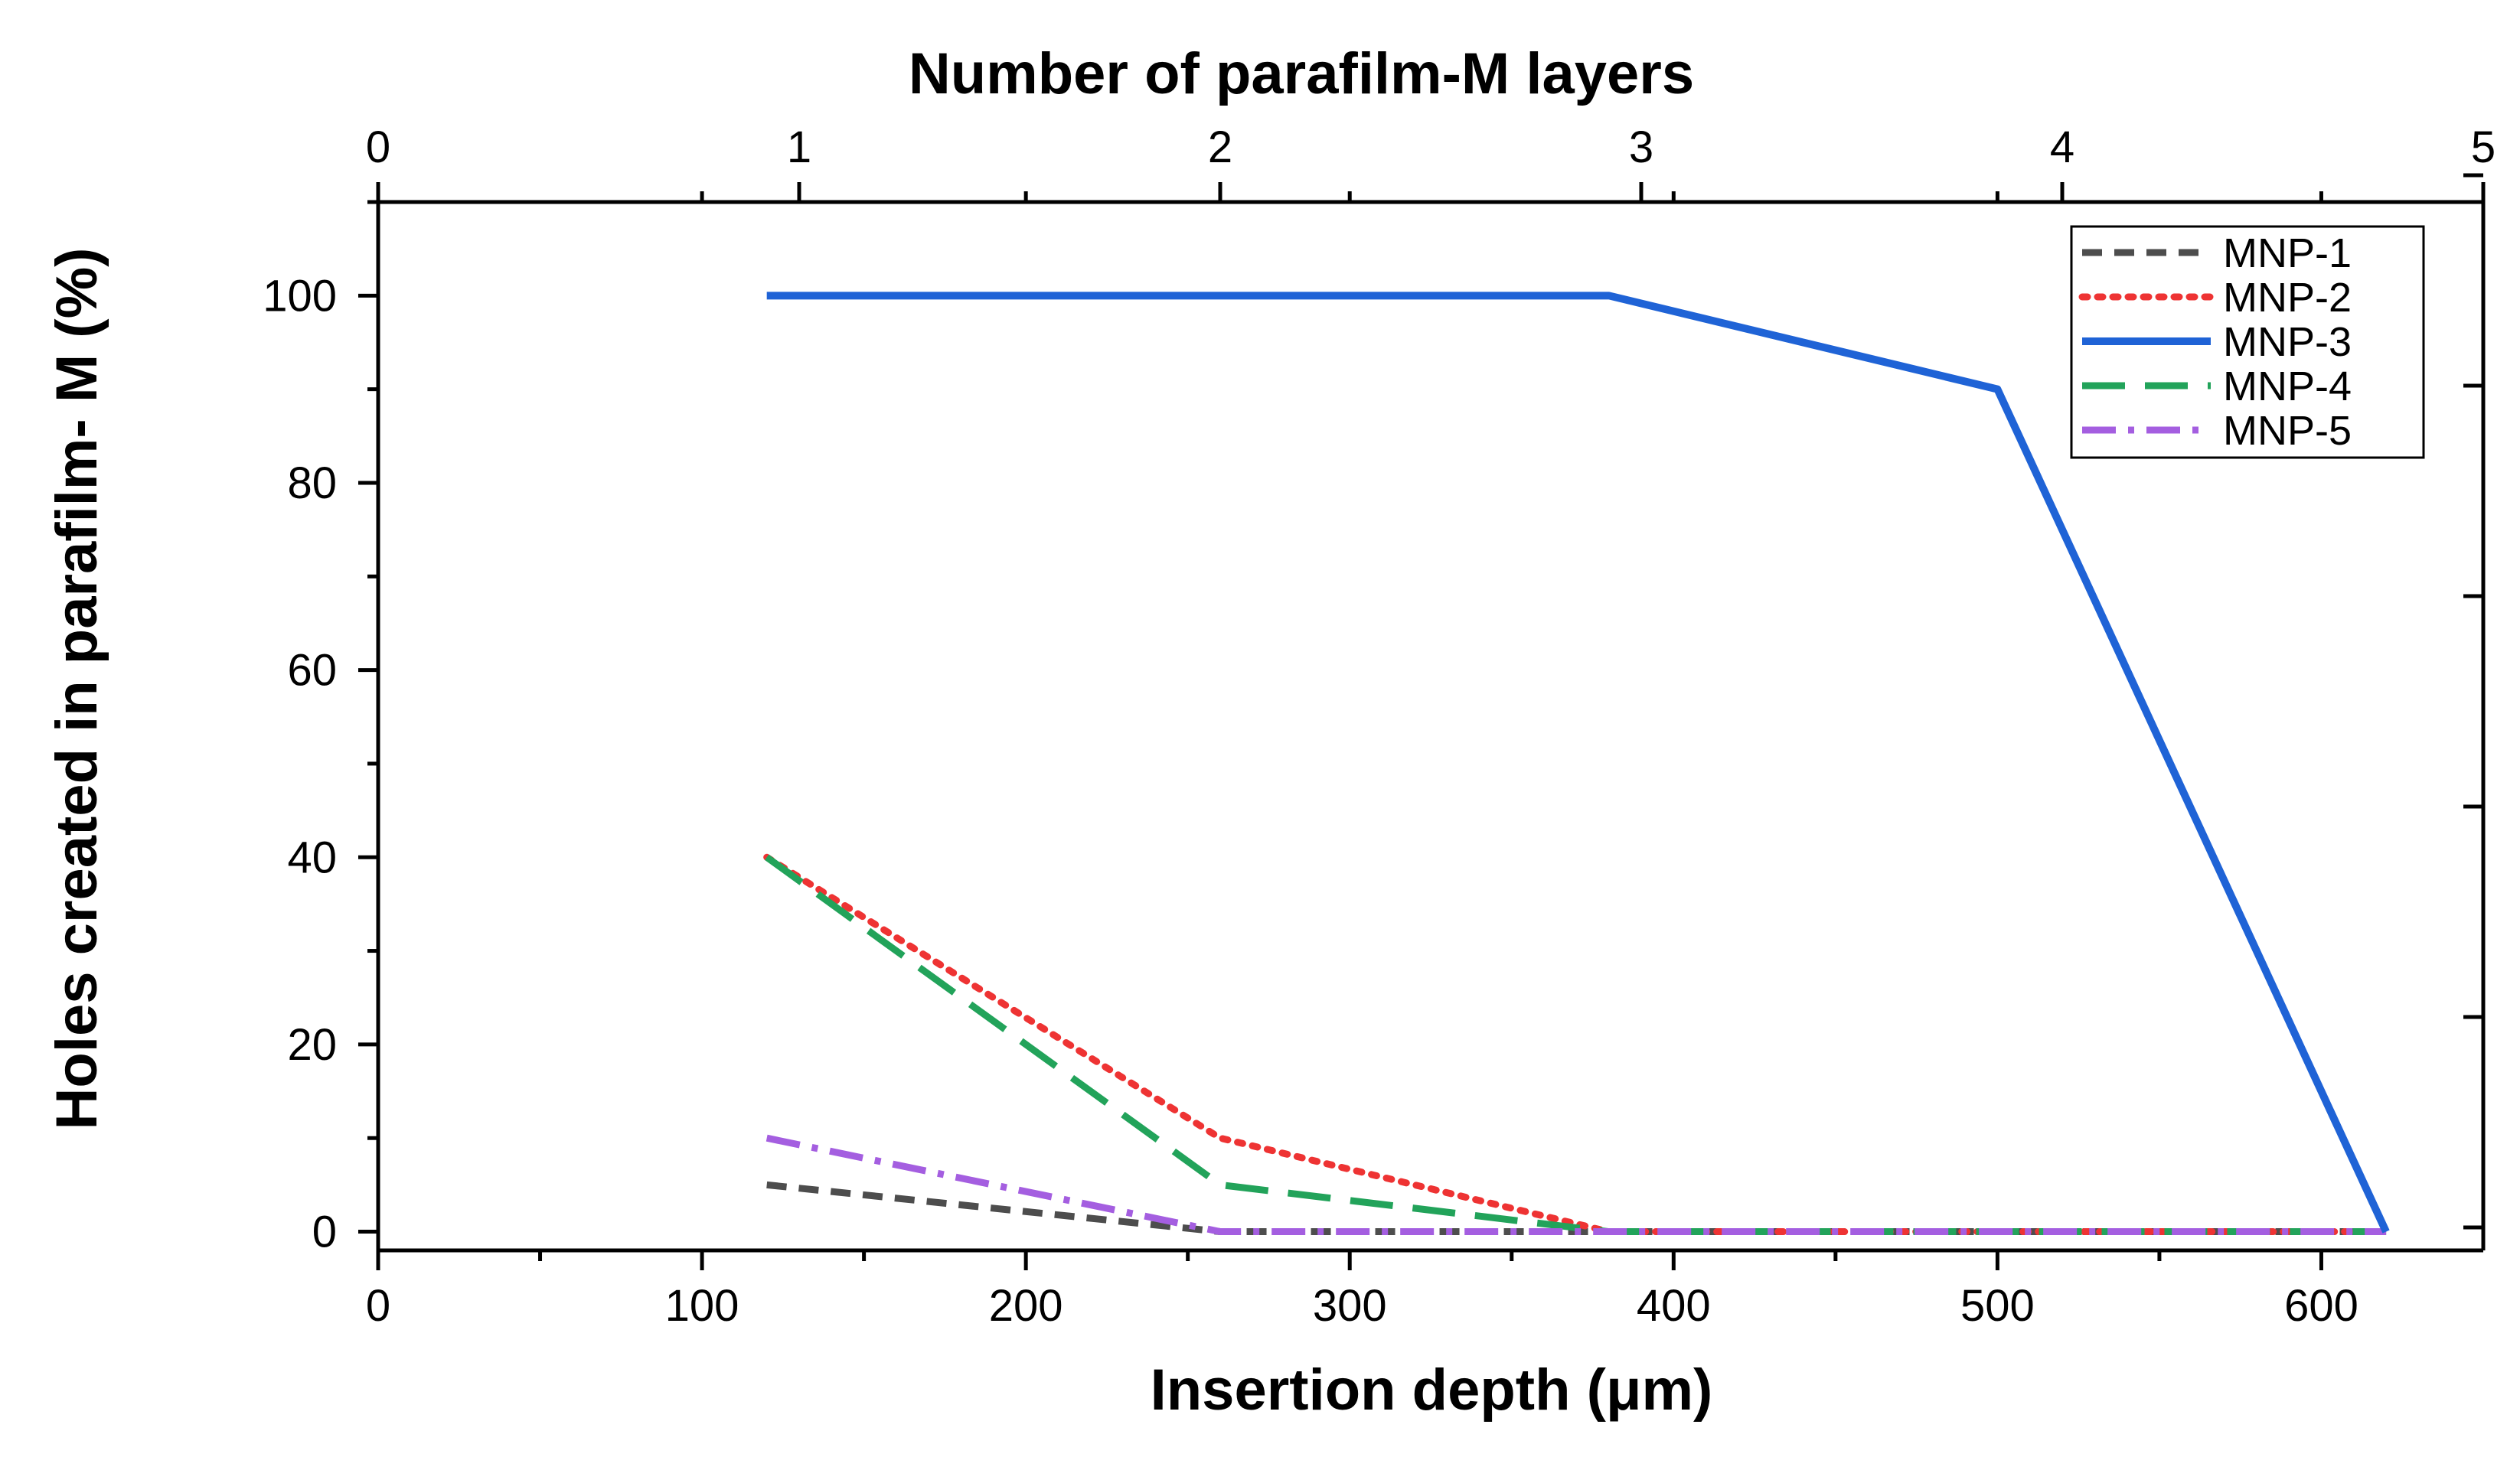 The height and width of the screenshot is (1457, 2520). What do you see at coordinates (312, 671) in the screenshot?
I see `y-tick-label: 60` at bounding box center [312, 671].